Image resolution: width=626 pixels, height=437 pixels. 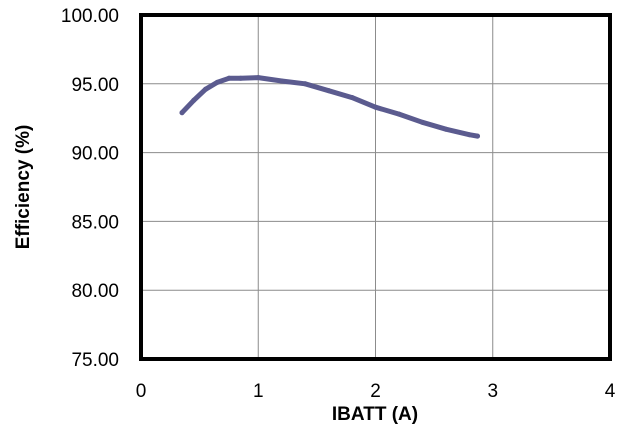 What do you see at coordinates (95, 154) in the screenshot?
I see `y-tick-label: 90.00` at bounding box center [95, 154].